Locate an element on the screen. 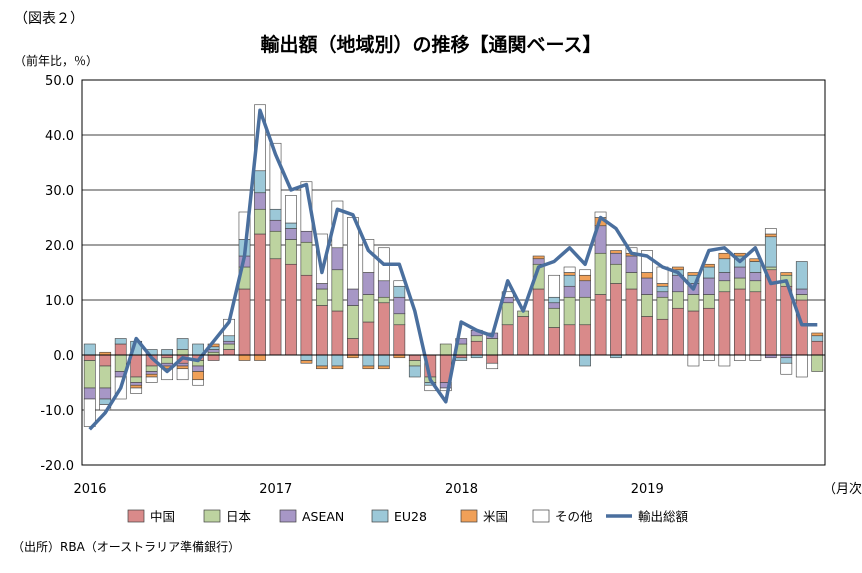 This screenshot has height=573, width=862. legend-label-total: 輸出総額 is located at coordinates (663, 516).